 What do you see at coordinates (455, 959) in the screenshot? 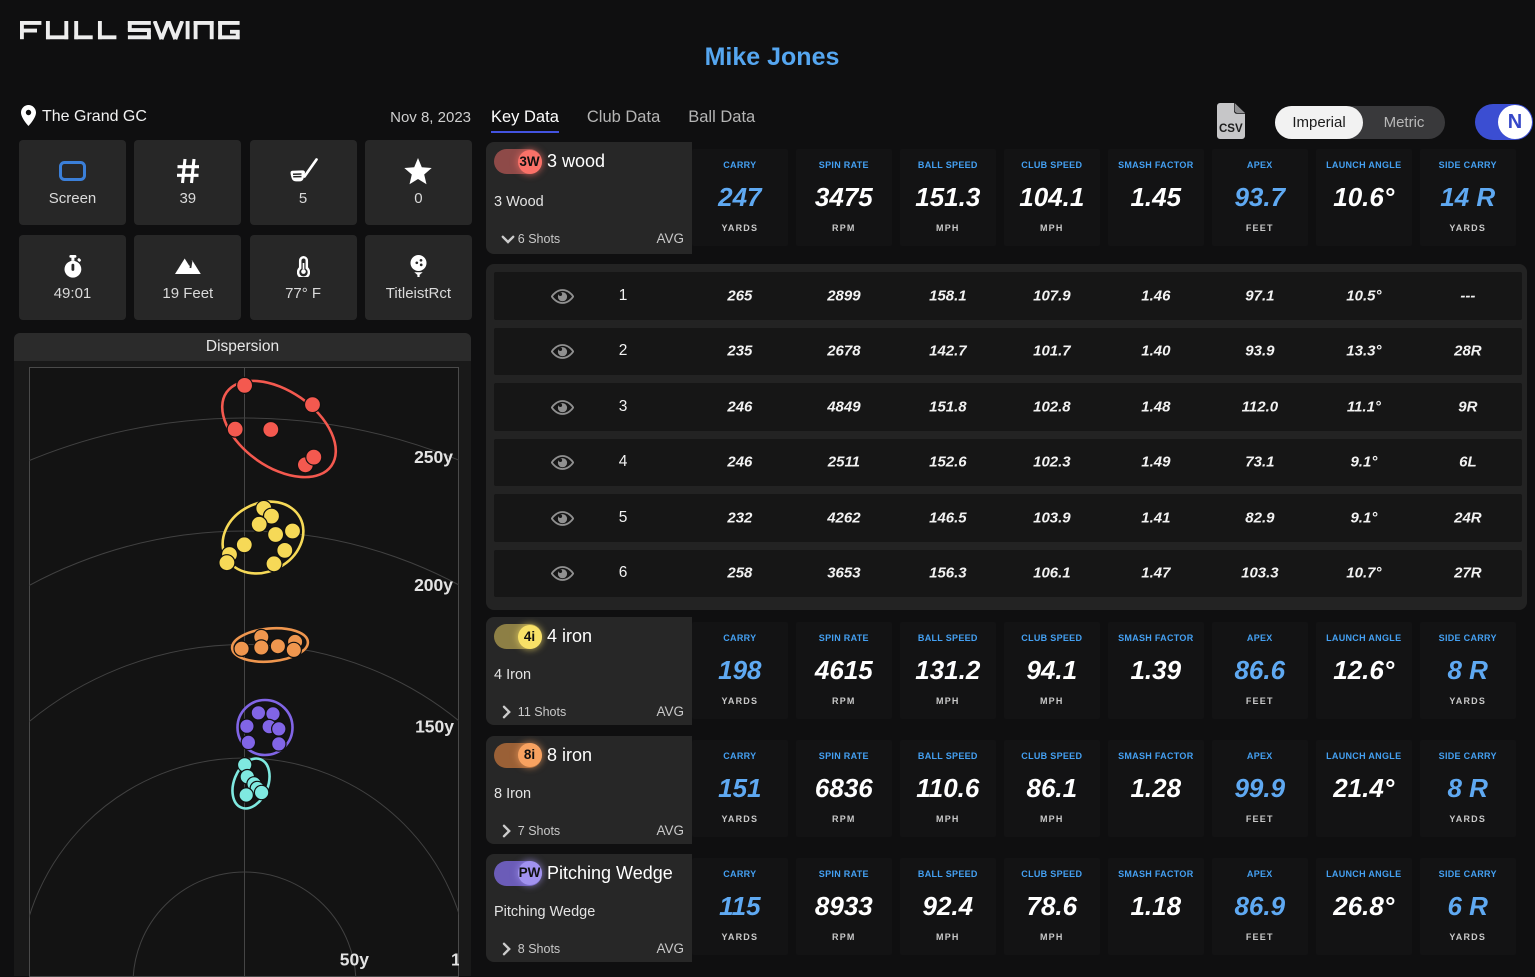
I see `svg-text: 100y` at bounding box center [455, 959].